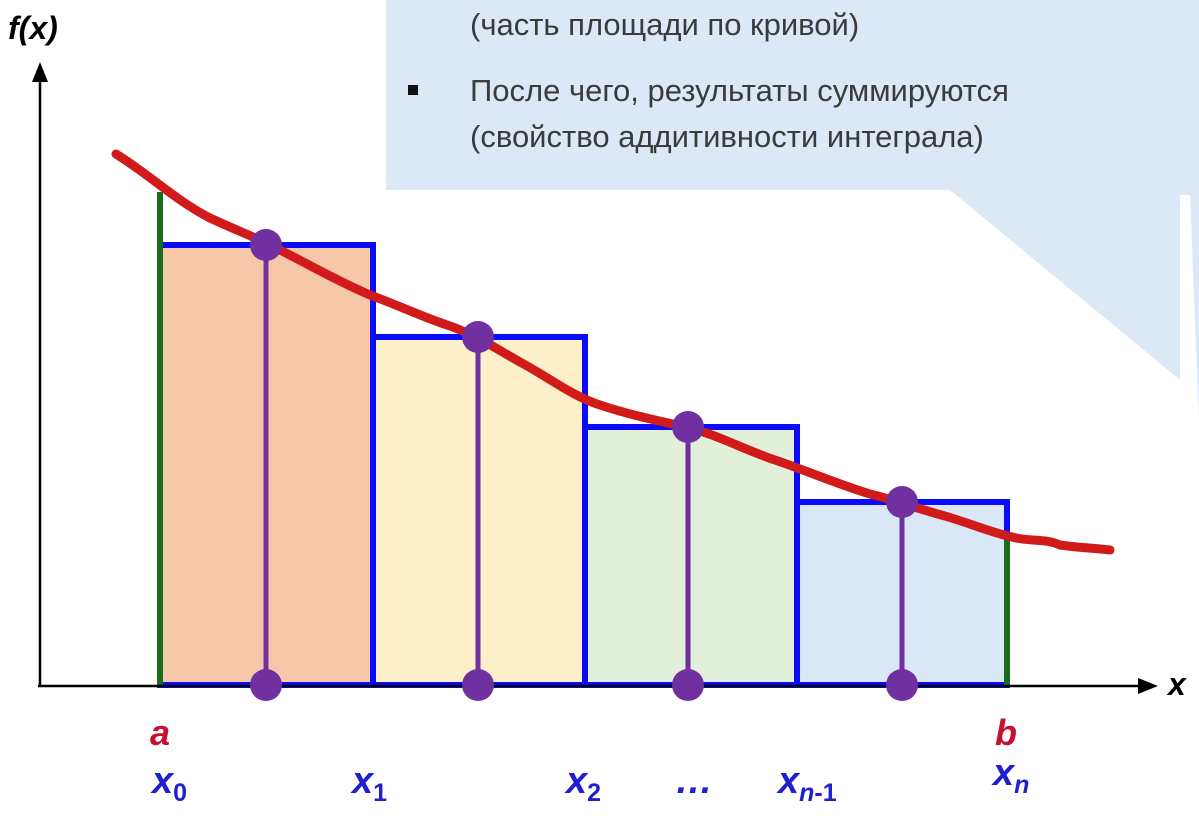 The height and width of the screenshot is (829, 1199). Describe the element at coordinates (1148, 686) in the screenshot. I see `x-axis-arrow` at that location.